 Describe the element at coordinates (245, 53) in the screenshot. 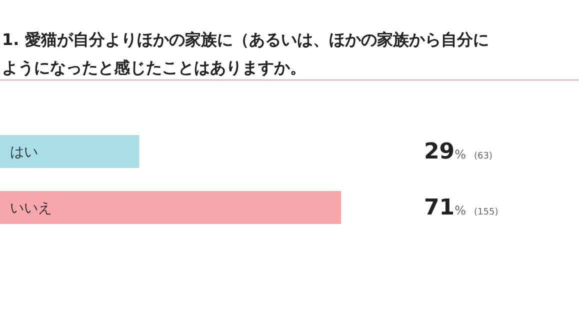

I see `chart-title: 1. 愛猫が自分よりほかの家族に（あるいは、ほかの家族から自分にようになったと感じたことはありますか。` at that location.